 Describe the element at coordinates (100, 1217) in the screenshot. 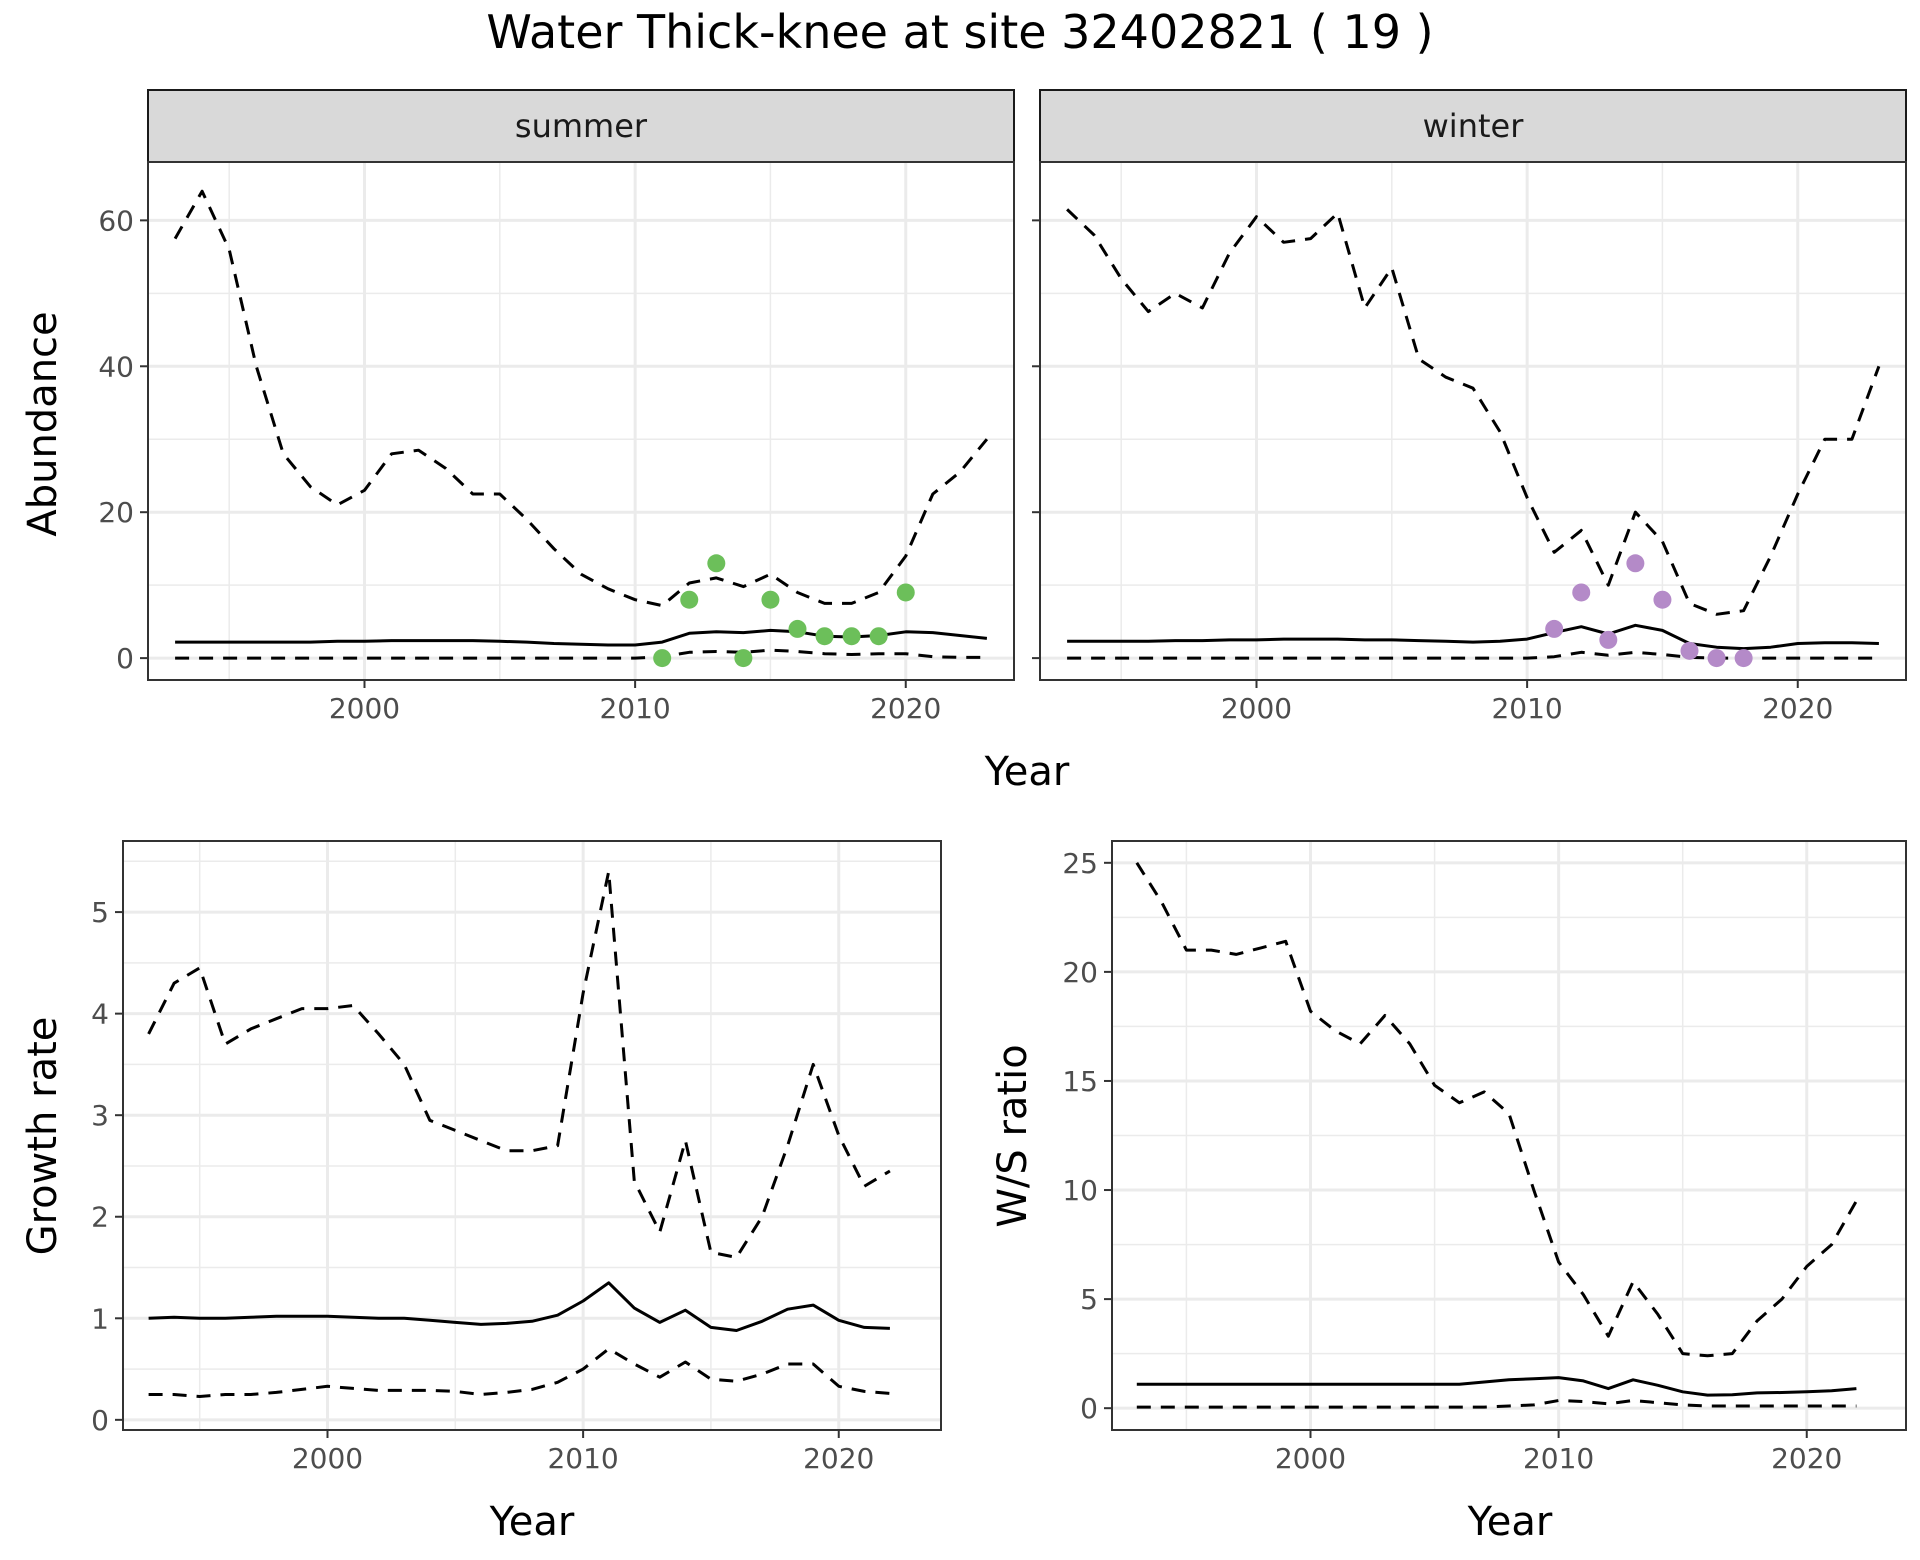

I see `y-tick-label: 2` at that location.